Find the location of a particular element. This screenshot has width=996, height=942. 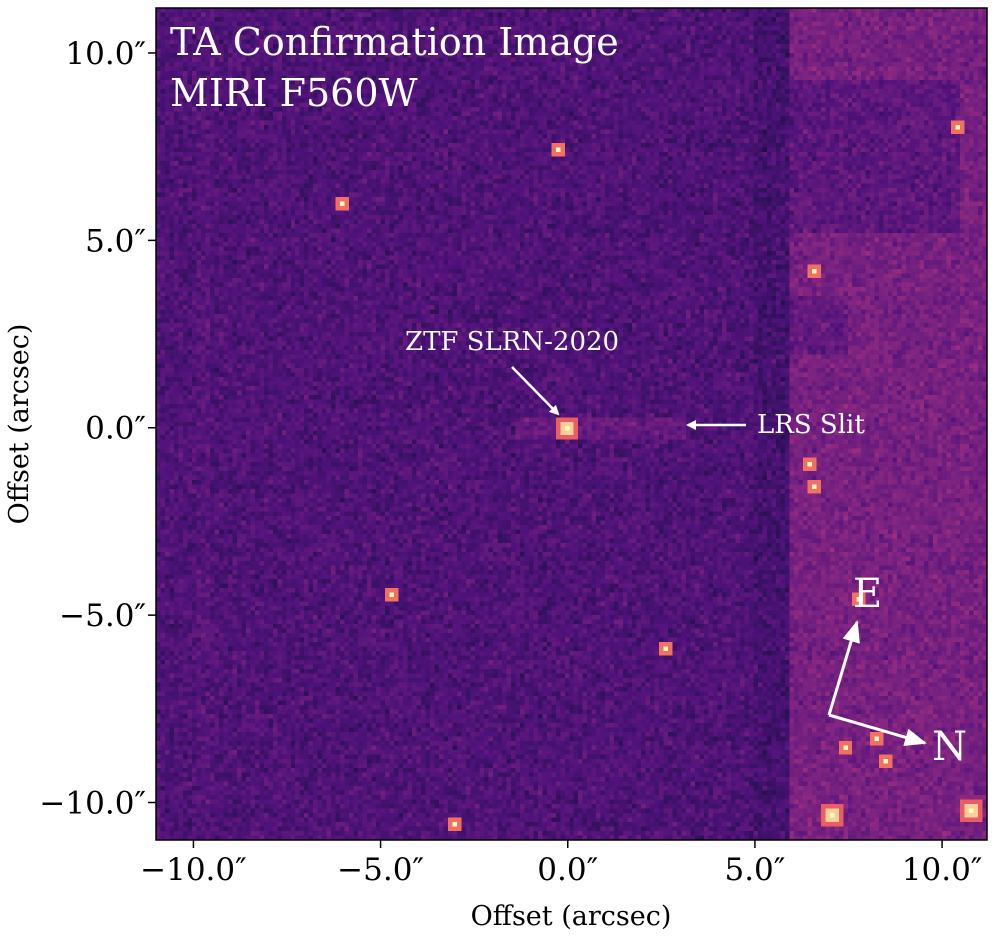

chart-subtitle: MIRI F560W is located at coordinates (294, 93).